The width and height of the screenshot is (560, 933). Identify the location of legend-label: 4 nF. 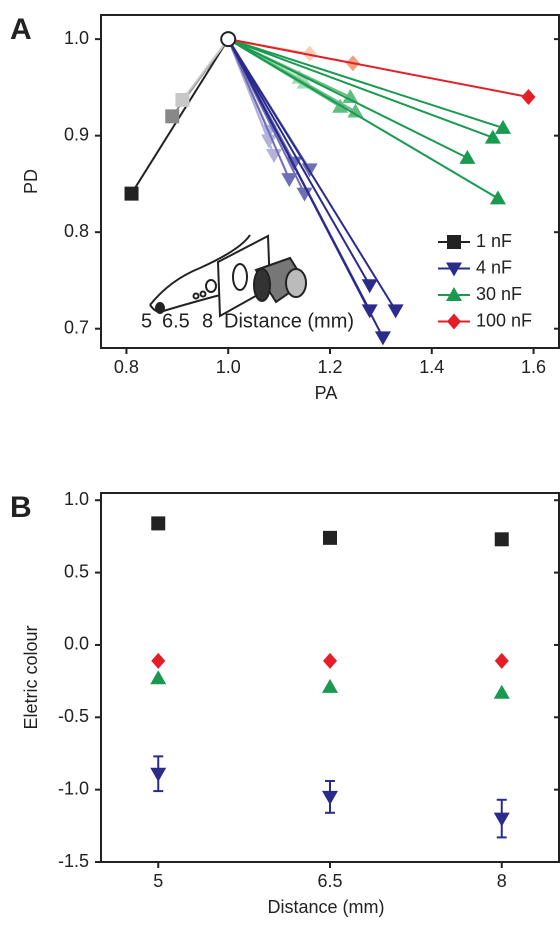
(494, 267).